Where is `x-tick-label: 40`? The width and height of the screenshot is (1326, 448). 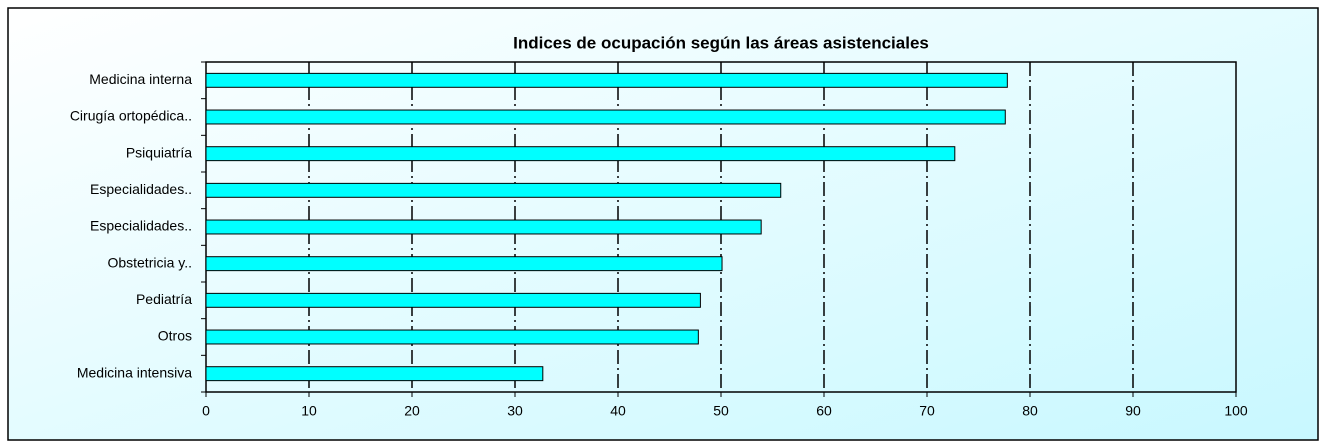
x-tick-label: 40 is located at coordinates (618, 411).